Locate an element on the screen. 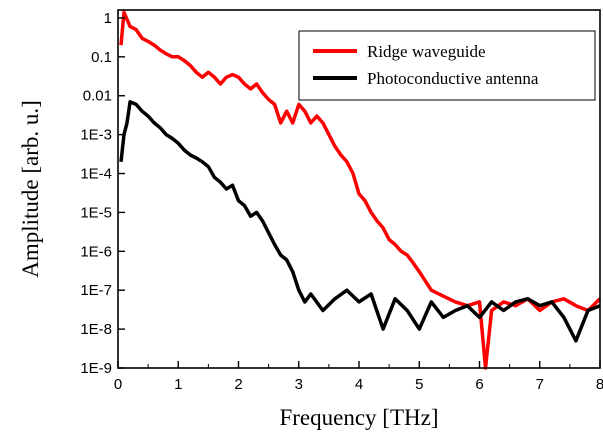 The width and height of the screenshot is (603, 438). y-tick-label-8: 1E-8 is located at coordinates (96, 329).